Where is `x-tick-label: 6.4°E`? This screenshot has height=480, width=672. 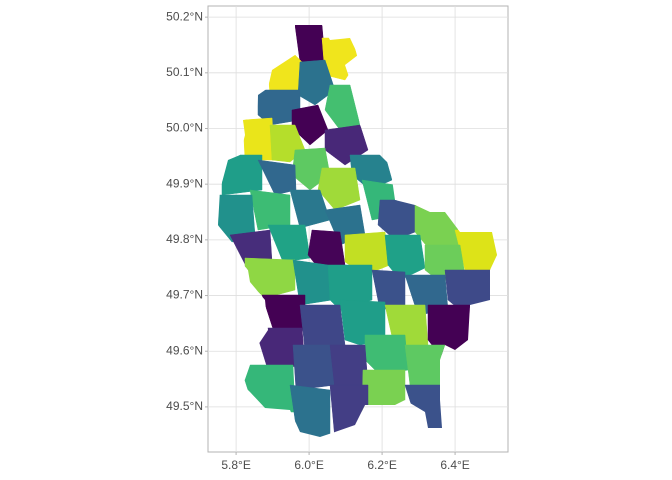
x-tick-label: 6.4°E is located at coordinates (454, 465).